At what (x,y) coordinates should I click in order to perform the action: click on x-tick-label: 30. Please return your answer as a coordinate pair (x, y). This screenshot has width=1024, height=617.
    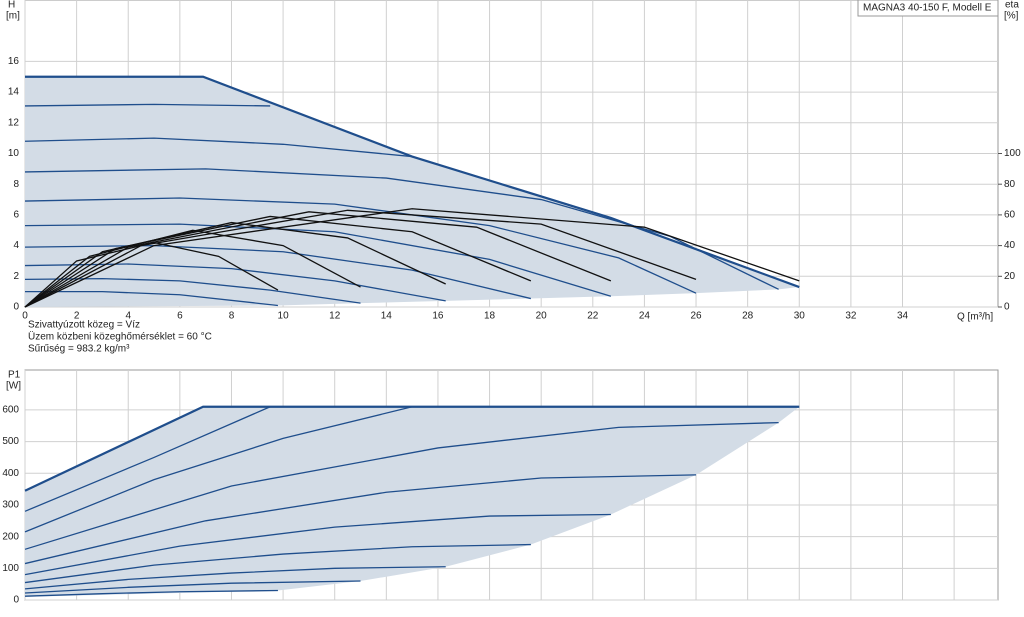
    Looking at the image, I should click on (800, 316).